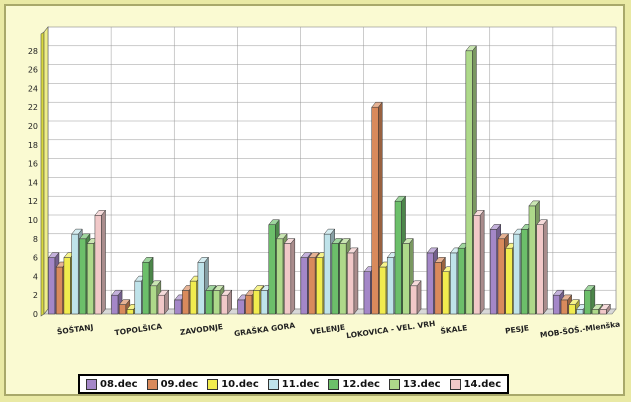  Describe the element at coordinates (119, 384) in the screenshot. I see `legend-label: 08.dec` at that location.